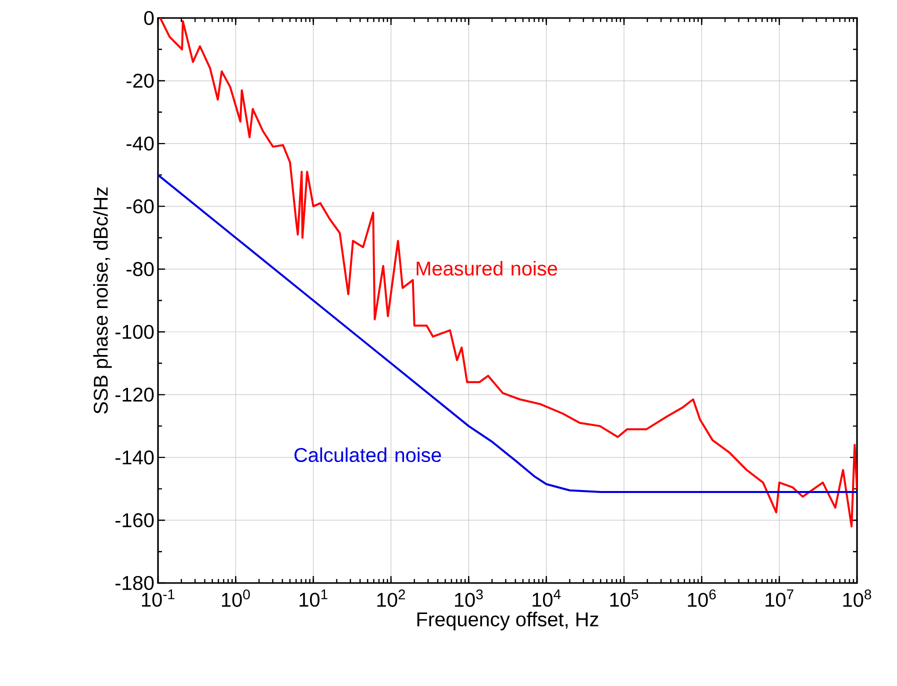 The image size is (897, 686). What do you see at coordinates (857, 598) in the screenshot?
I see `x-tick-label: 10$^{8}$` at bounding box center [857, 598].